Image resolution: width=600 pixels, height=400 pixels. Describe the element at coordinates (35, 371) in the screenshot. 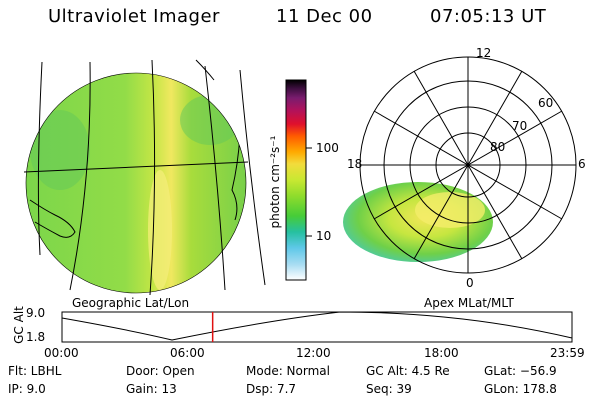

I see `info-filter: Flt: LBHL` at that location.